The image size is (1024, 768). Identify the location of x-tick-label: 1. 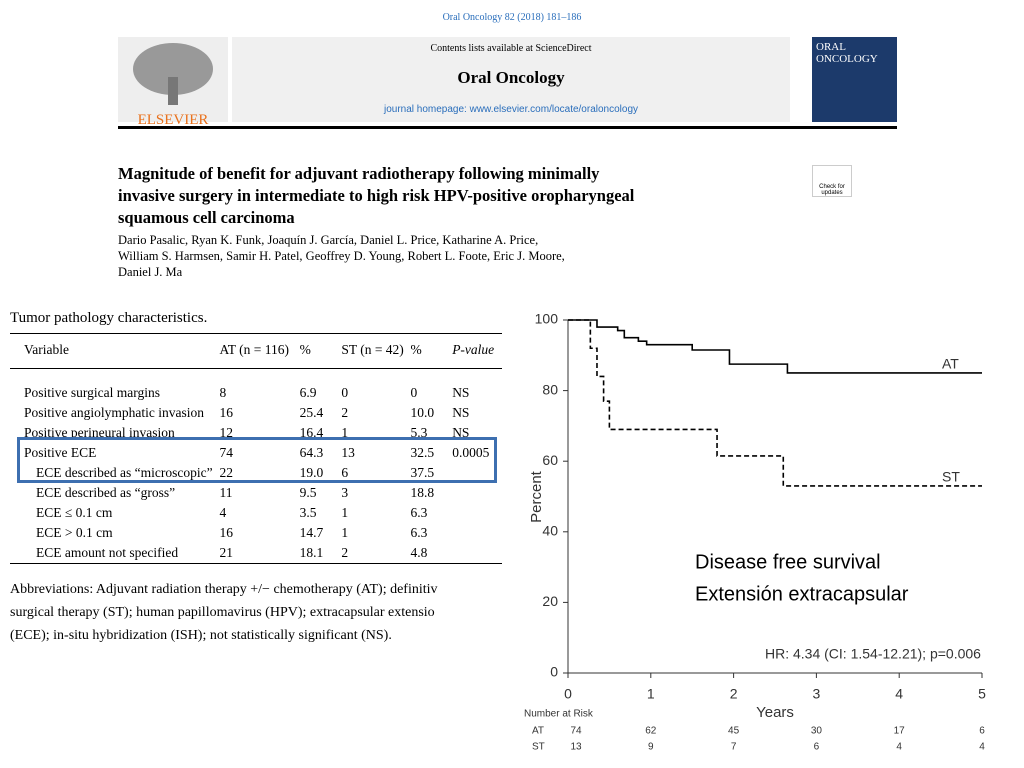
(651, 694).